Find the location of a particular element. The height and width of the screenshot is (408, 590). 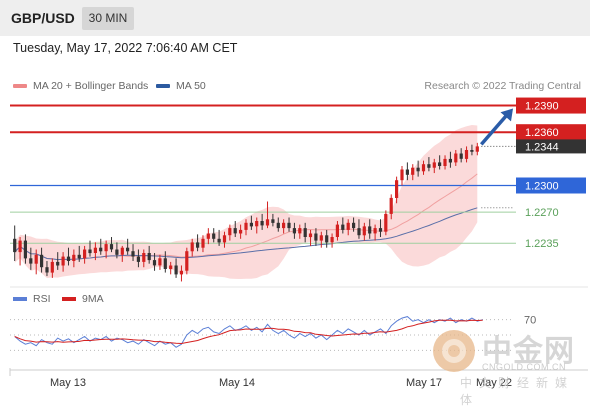

legend-label-rsi: RSI is located at coordinates (42, 299).